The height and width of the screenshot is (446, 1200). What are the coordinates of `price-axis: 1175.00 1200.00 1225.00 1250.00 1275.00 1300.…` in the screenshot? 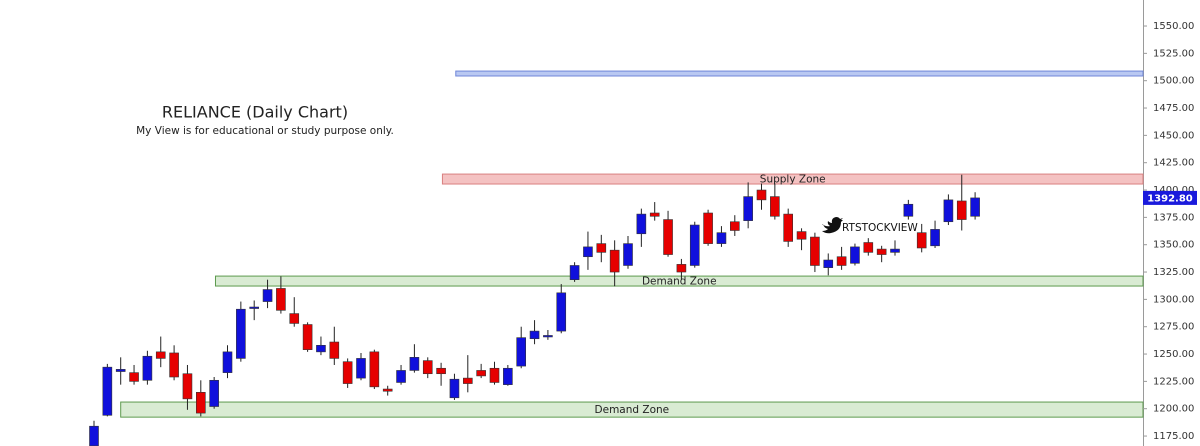 It's located at (1170, 231).